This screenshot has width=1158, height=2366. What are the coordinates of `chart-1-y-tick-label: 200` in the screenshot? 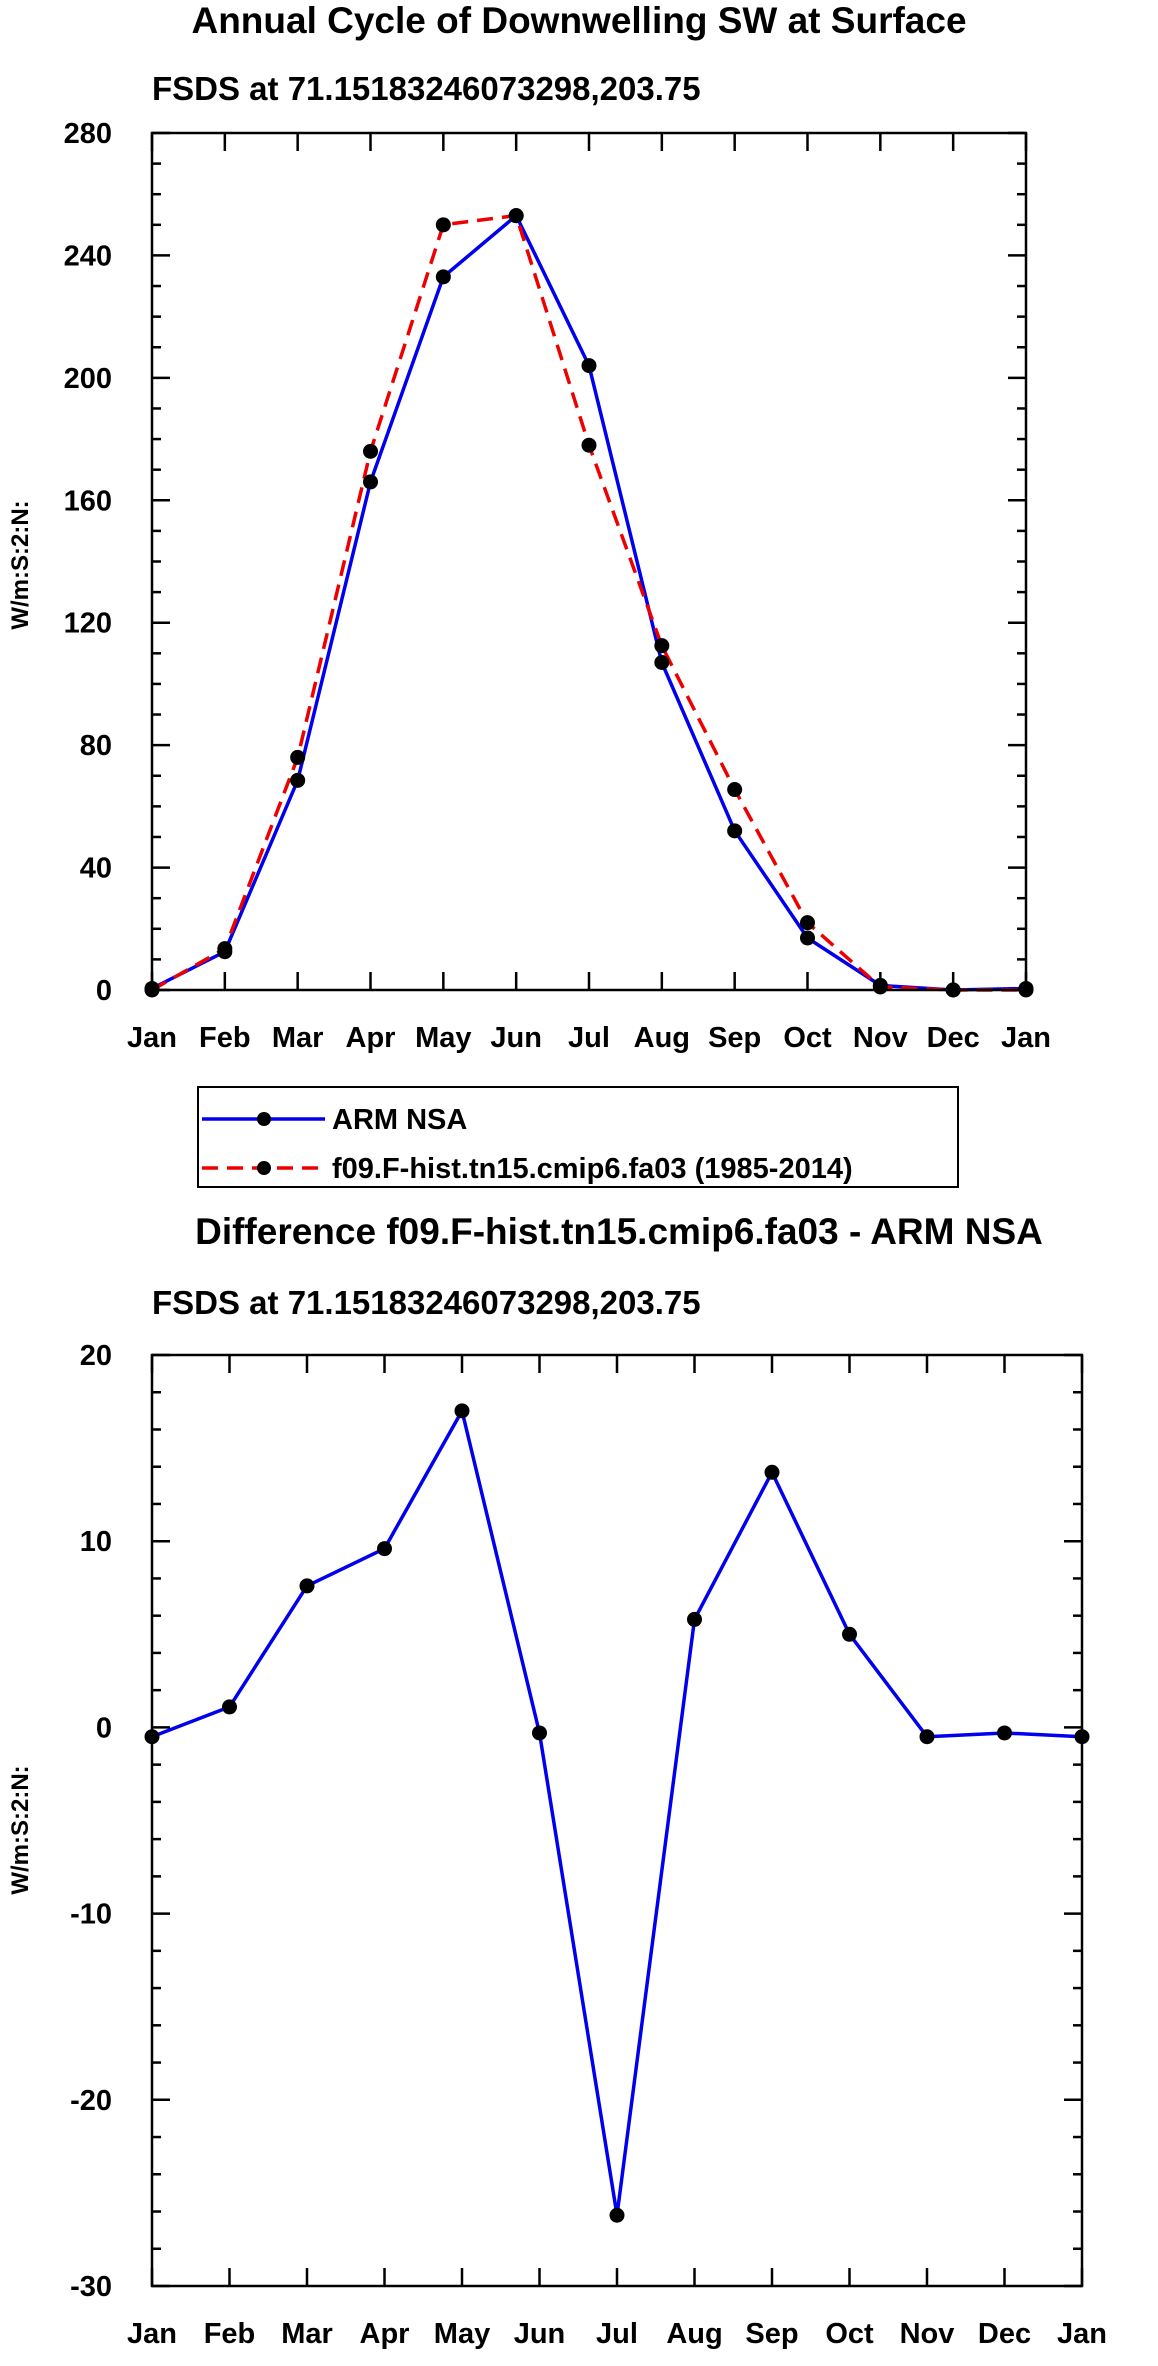 It's located at (88, 379).